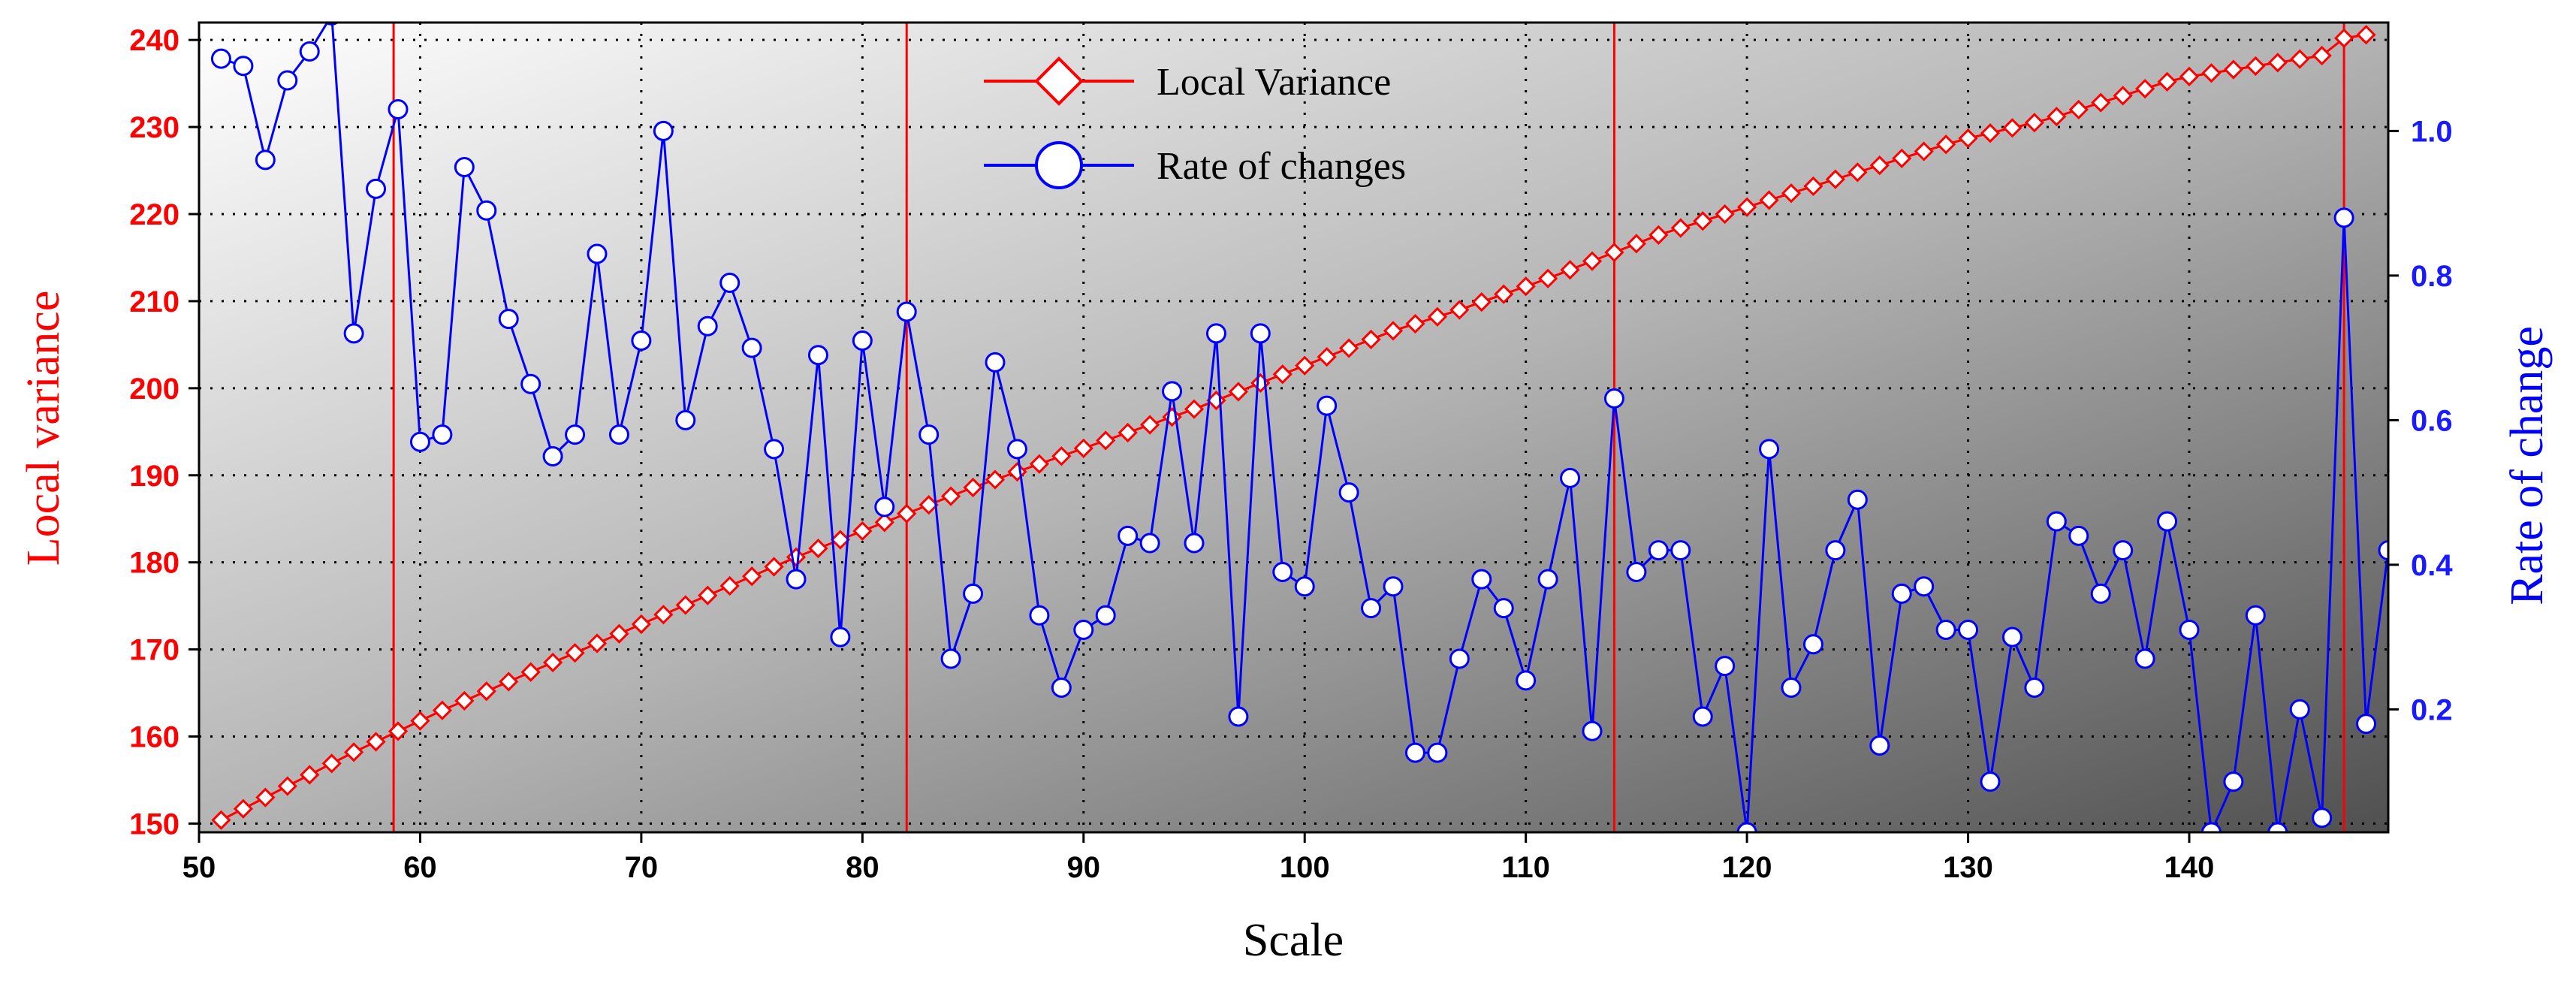  What do you see at coordinates (1305, 867) in the screenshot?
I see `x-tick-label: 100` at bounding box center [1305, 867].